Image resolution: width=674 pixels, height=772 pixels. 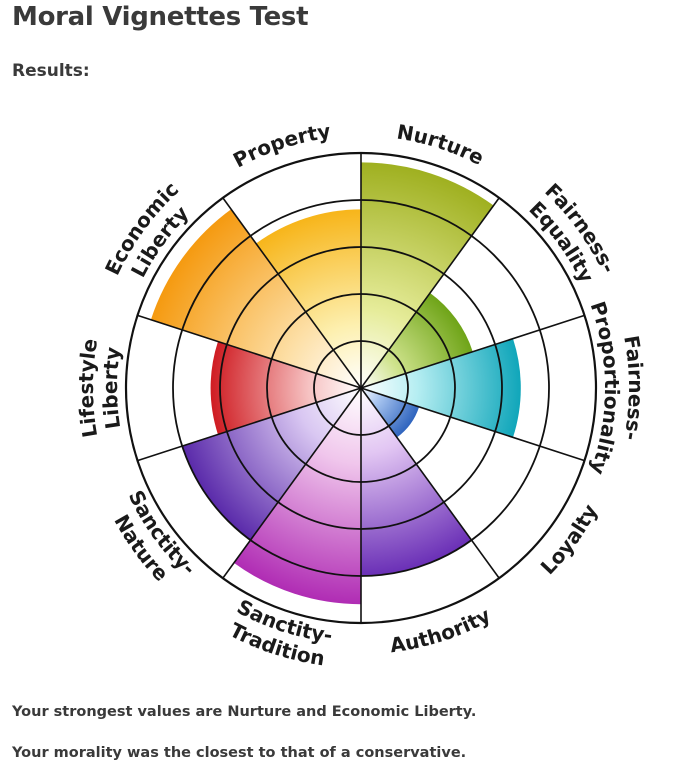 What do you see at coordinates (280, 146) in the screenshot?
I see `label-property: Property` at bounding box center [280, 146].